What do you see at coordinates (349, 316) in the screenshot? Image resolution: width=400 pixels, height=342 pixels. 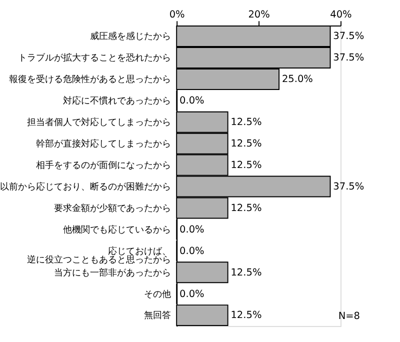 I see `annotation: N=8` at bounding box center [349, 316].